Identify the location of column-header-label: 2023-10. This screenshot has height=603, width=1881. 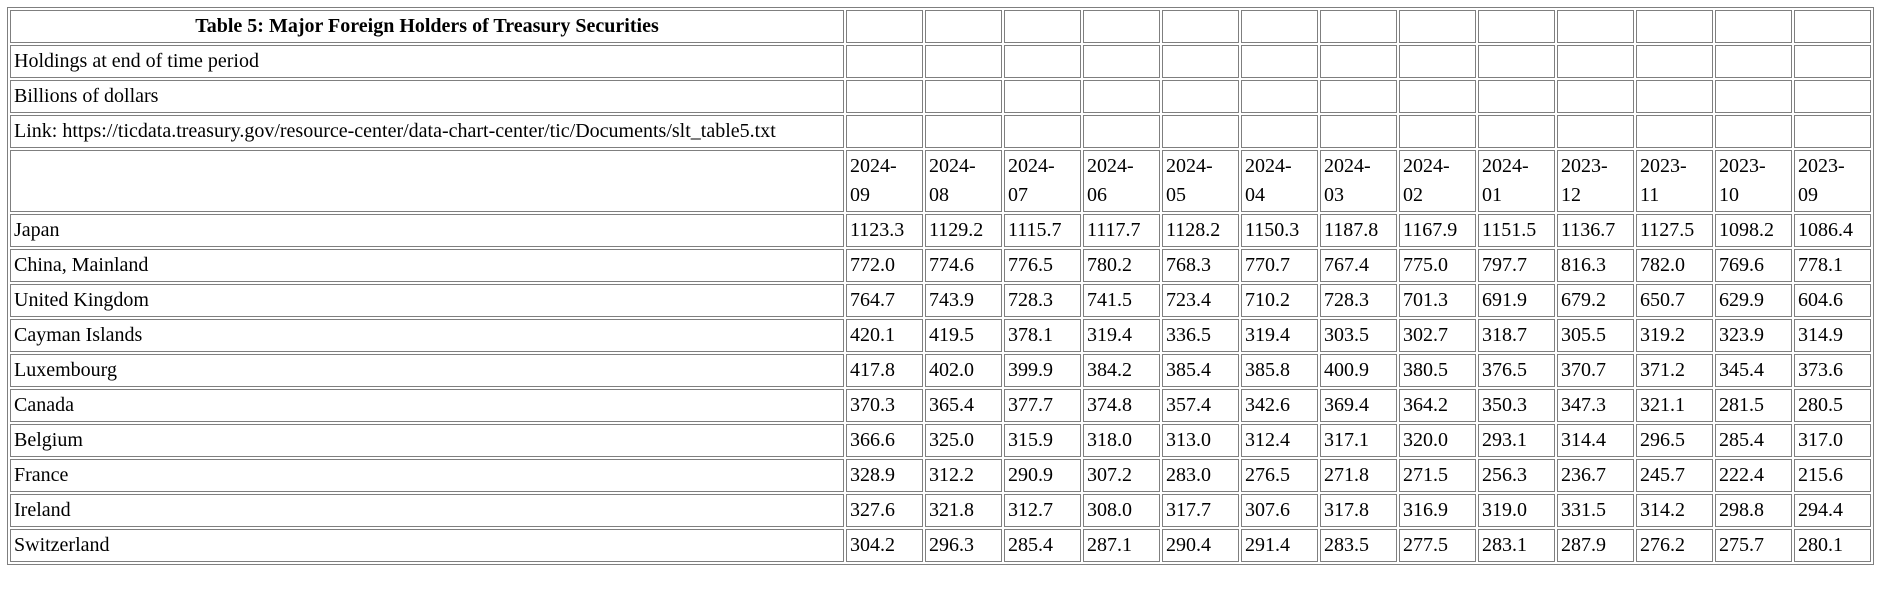
(1742, 180).